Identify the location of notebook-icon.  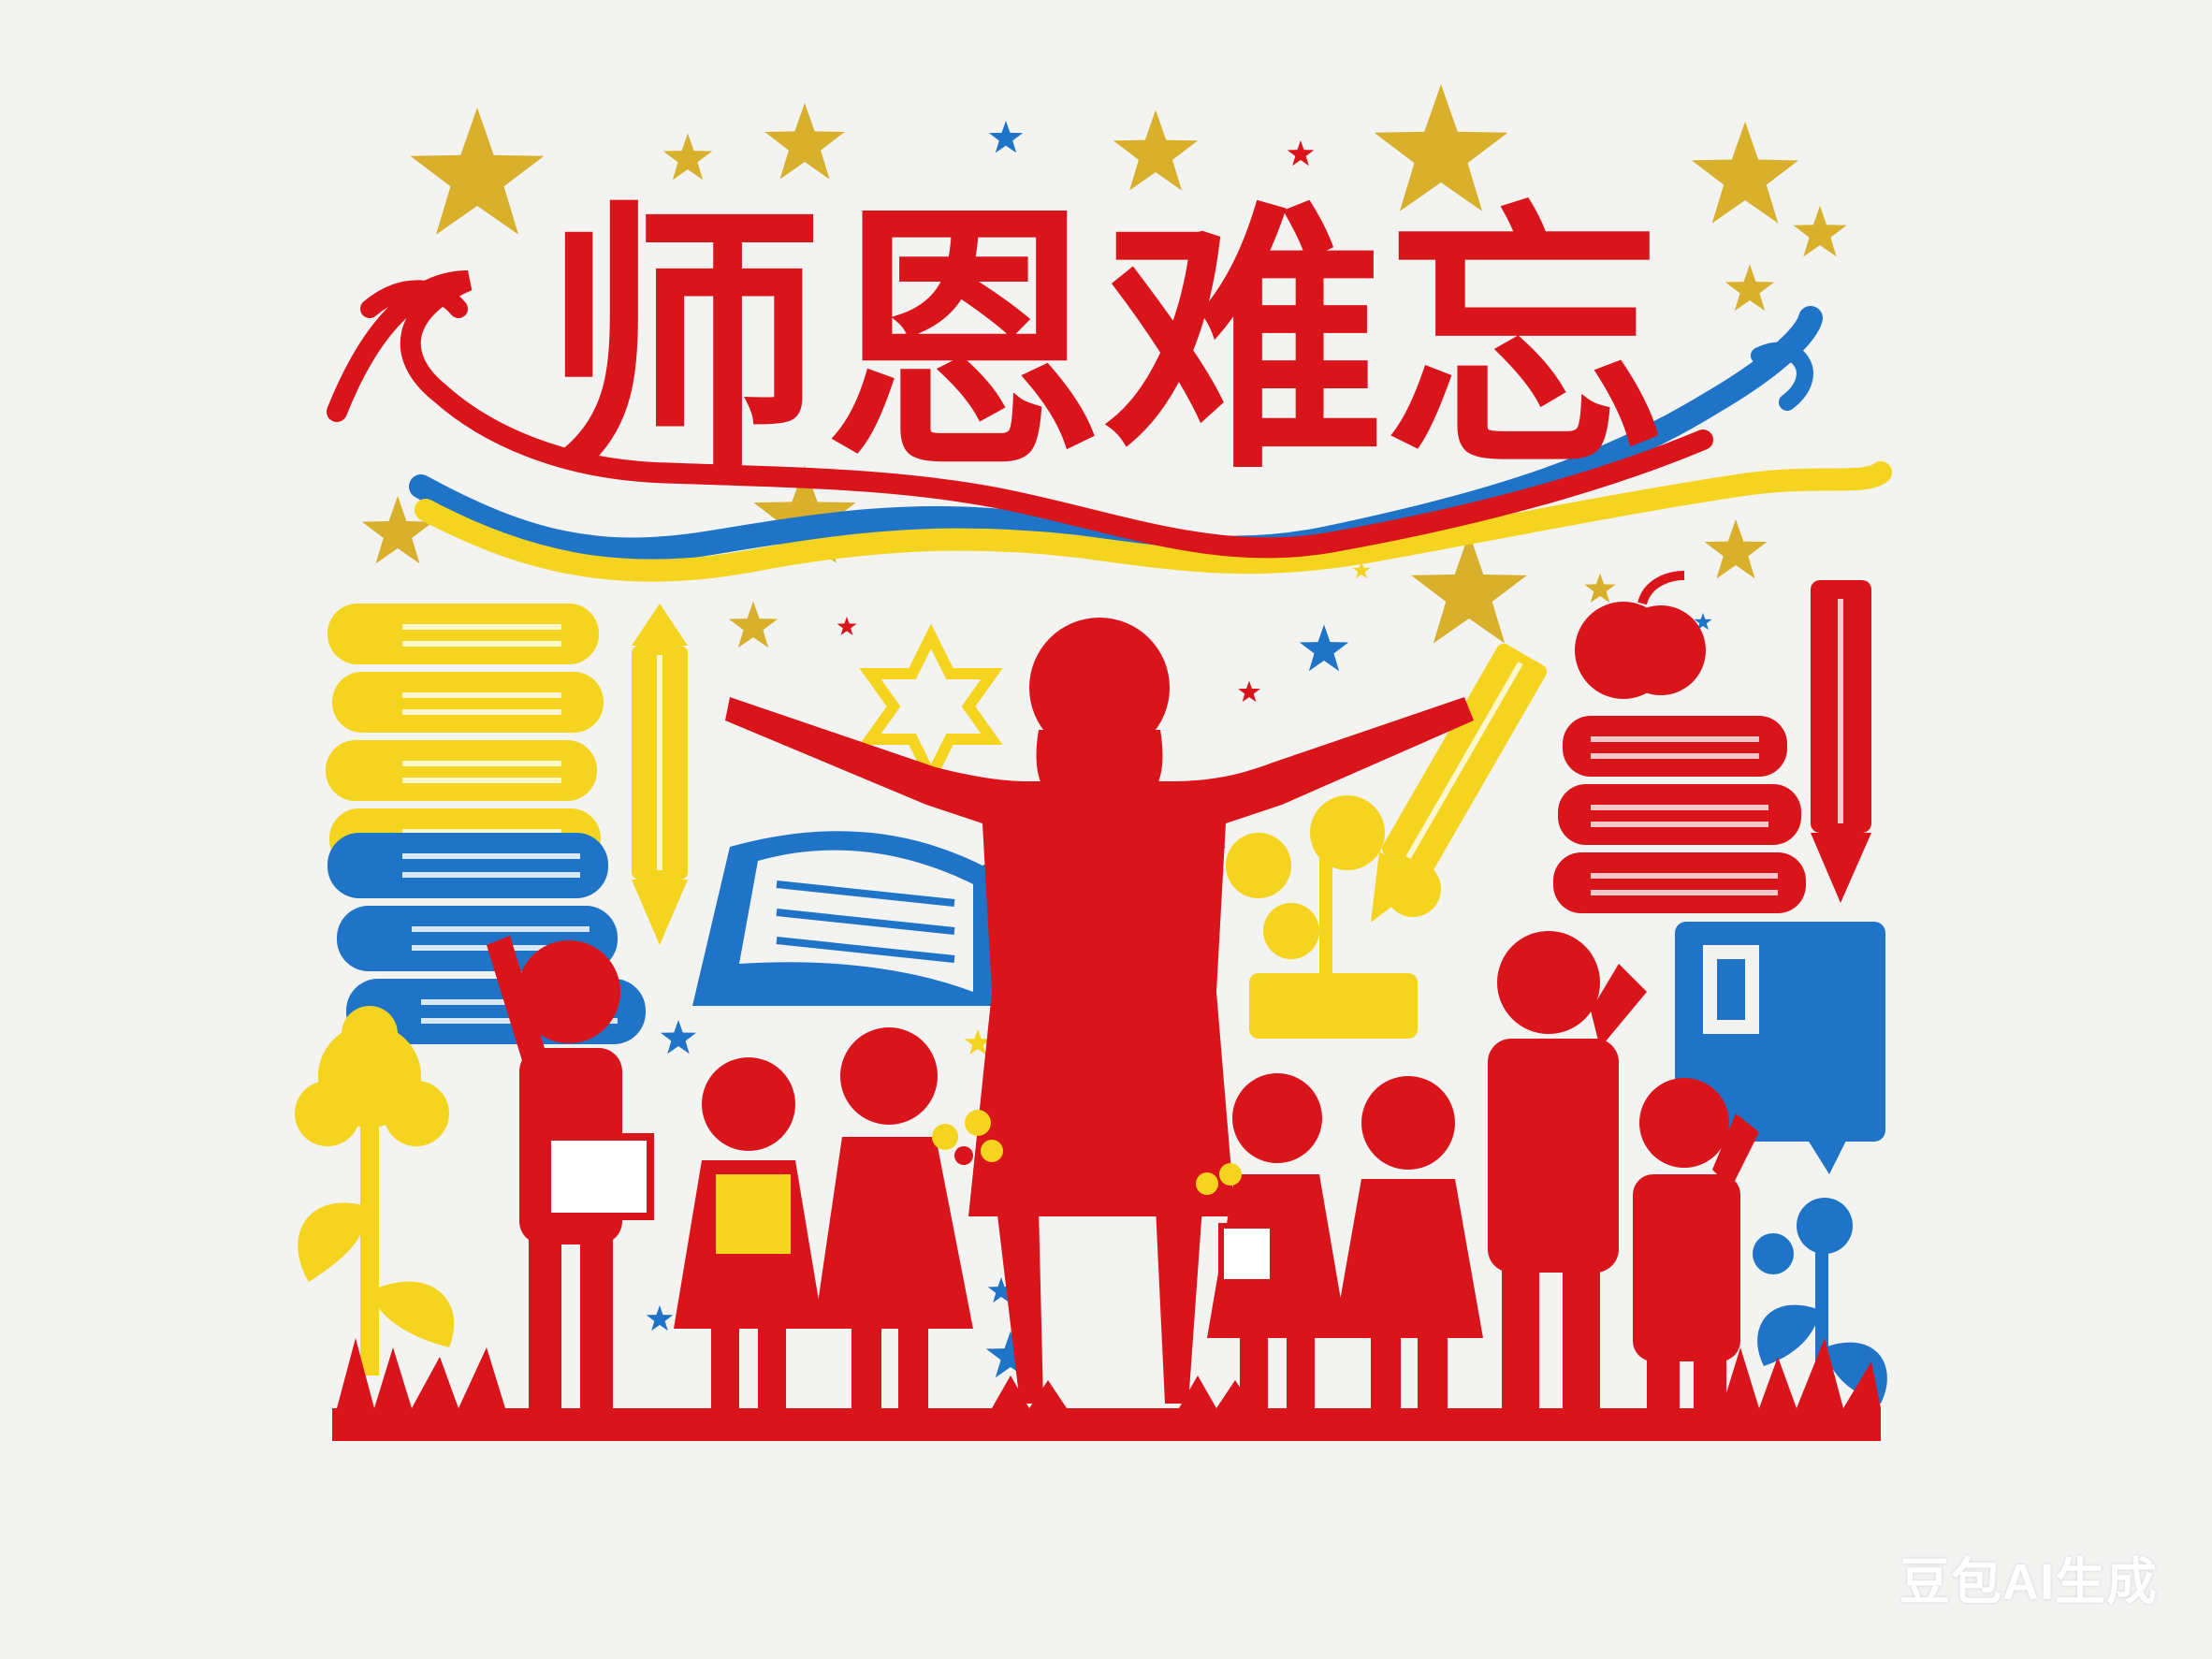
(1780, 1048).